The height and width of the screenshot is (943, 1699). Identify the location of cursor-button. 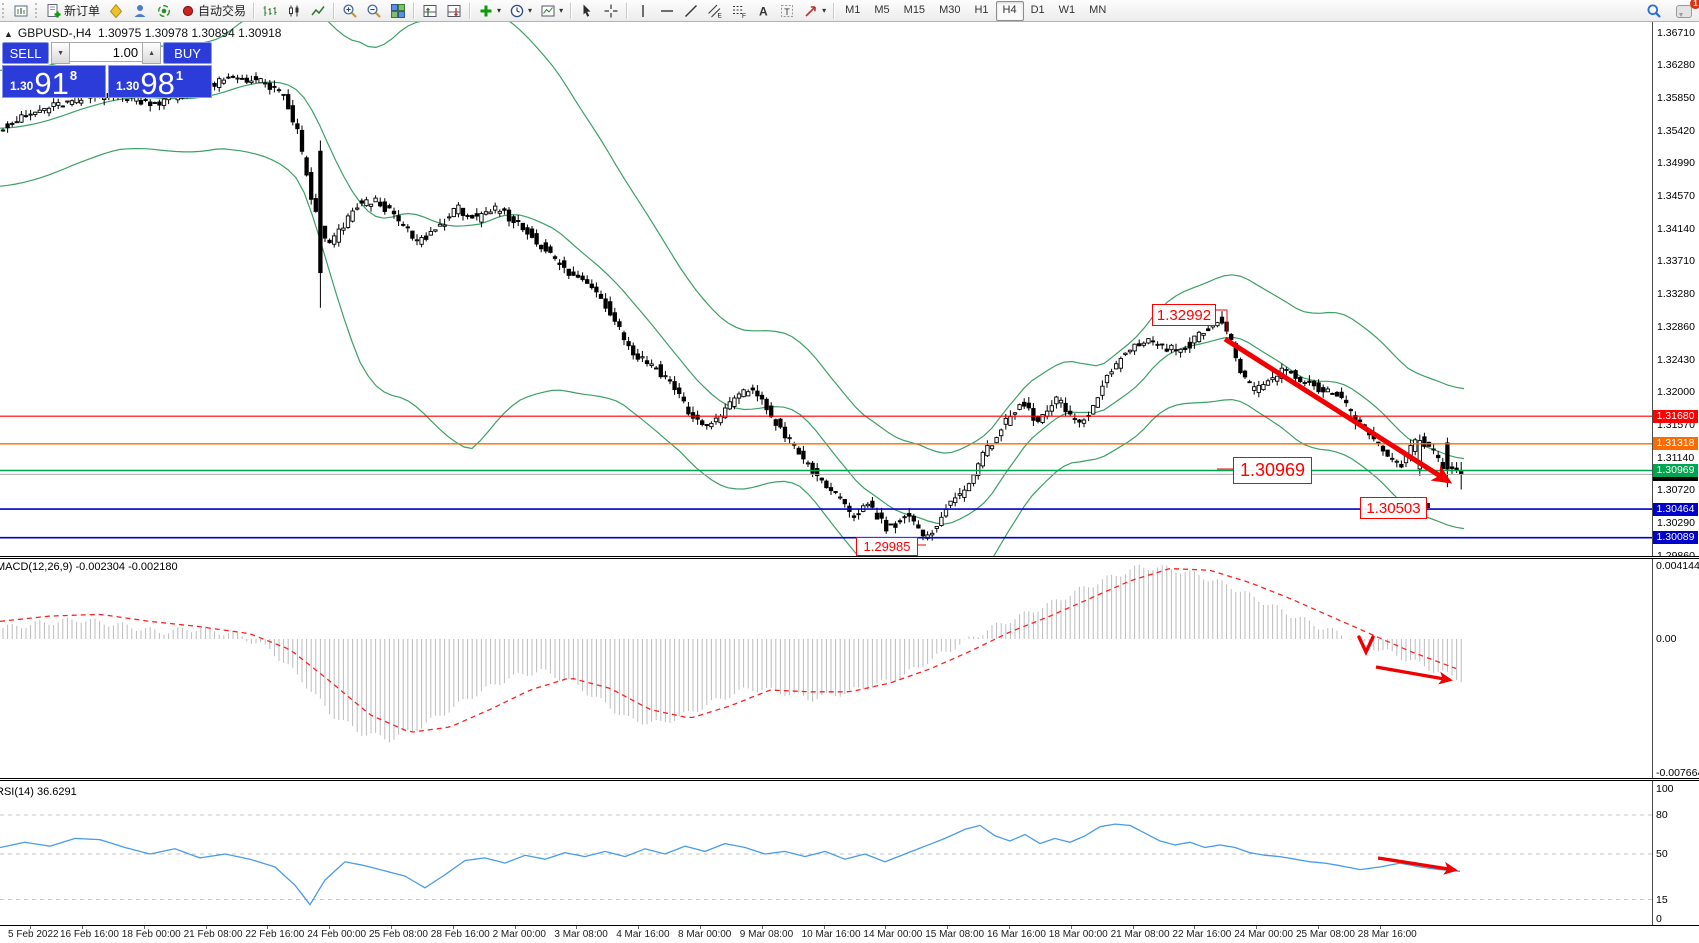
(587, 11).